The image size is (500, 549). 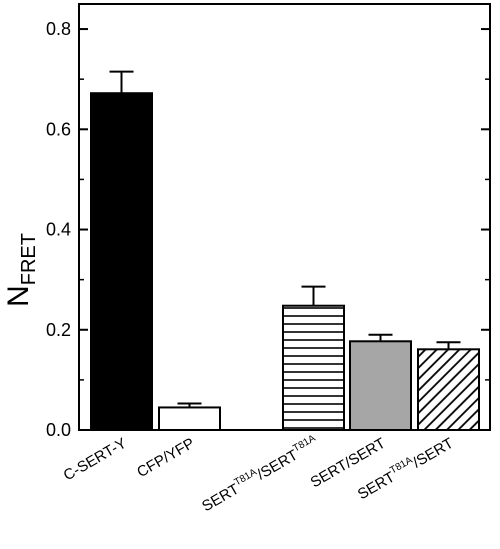 I want to click on y-tick-label: 0.4, so click(x=58, y=230).